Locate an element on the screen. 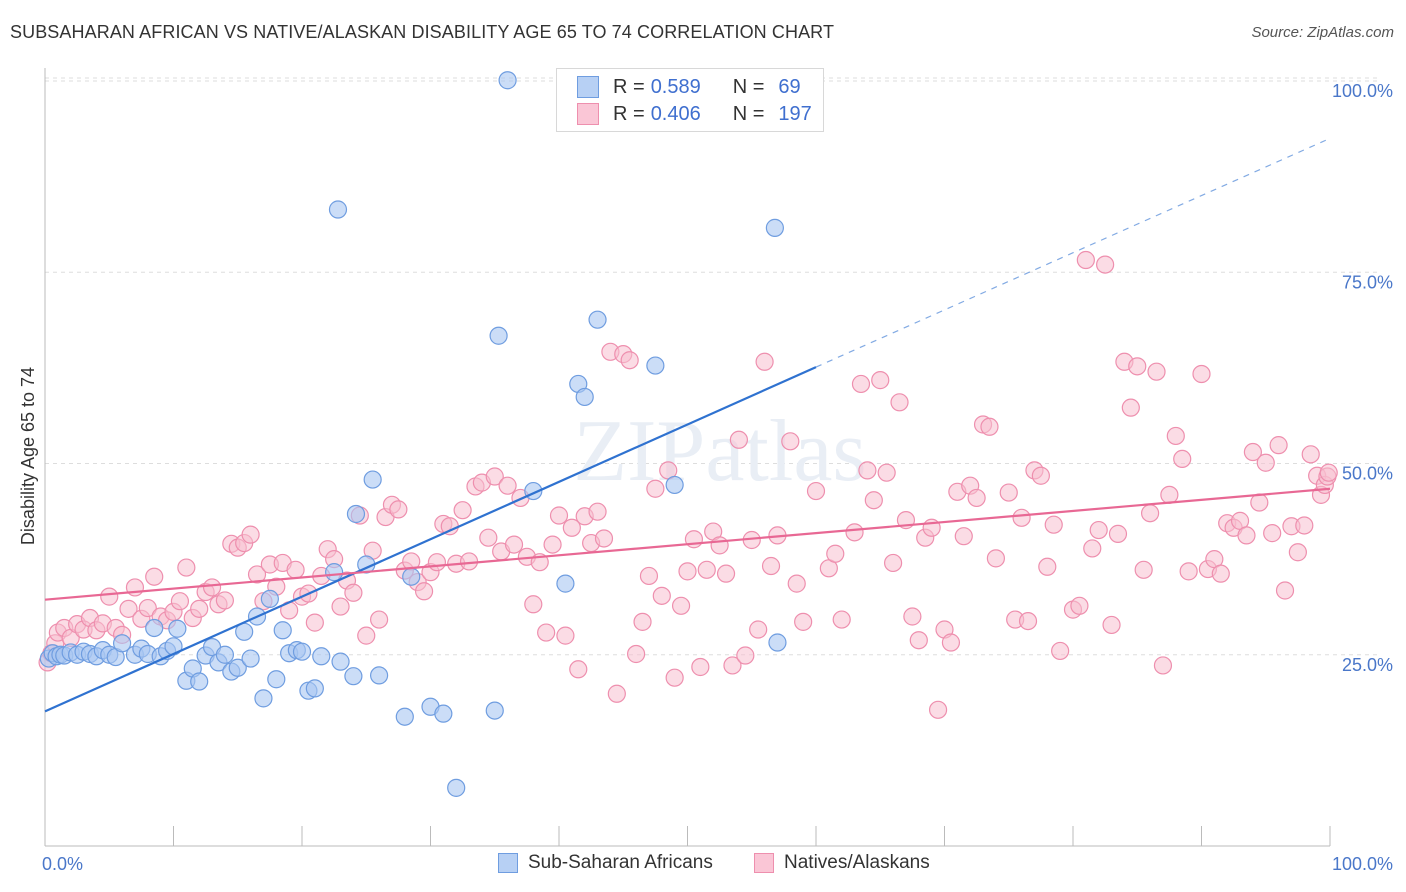 Image resolution: width=1406 pixels, height=892 pixels. y-tick-label: 100.0% is located at coordinates (1362, 91).